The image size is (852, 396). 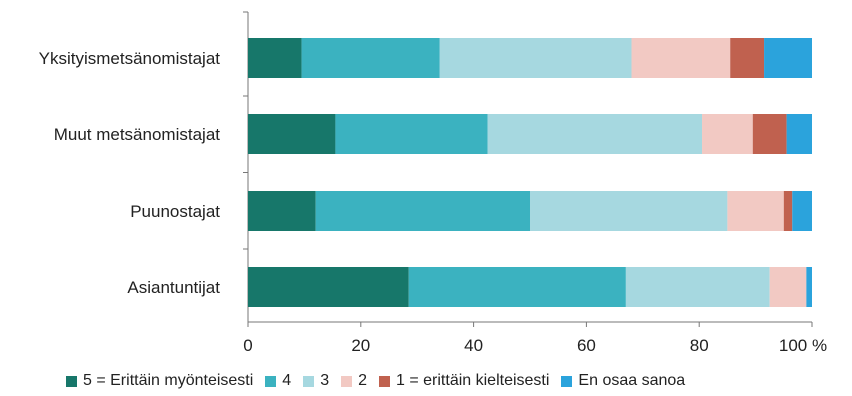 I want to click on legend-item: 5 = Erittäin myönteisesti, so click(x=159, y=381).